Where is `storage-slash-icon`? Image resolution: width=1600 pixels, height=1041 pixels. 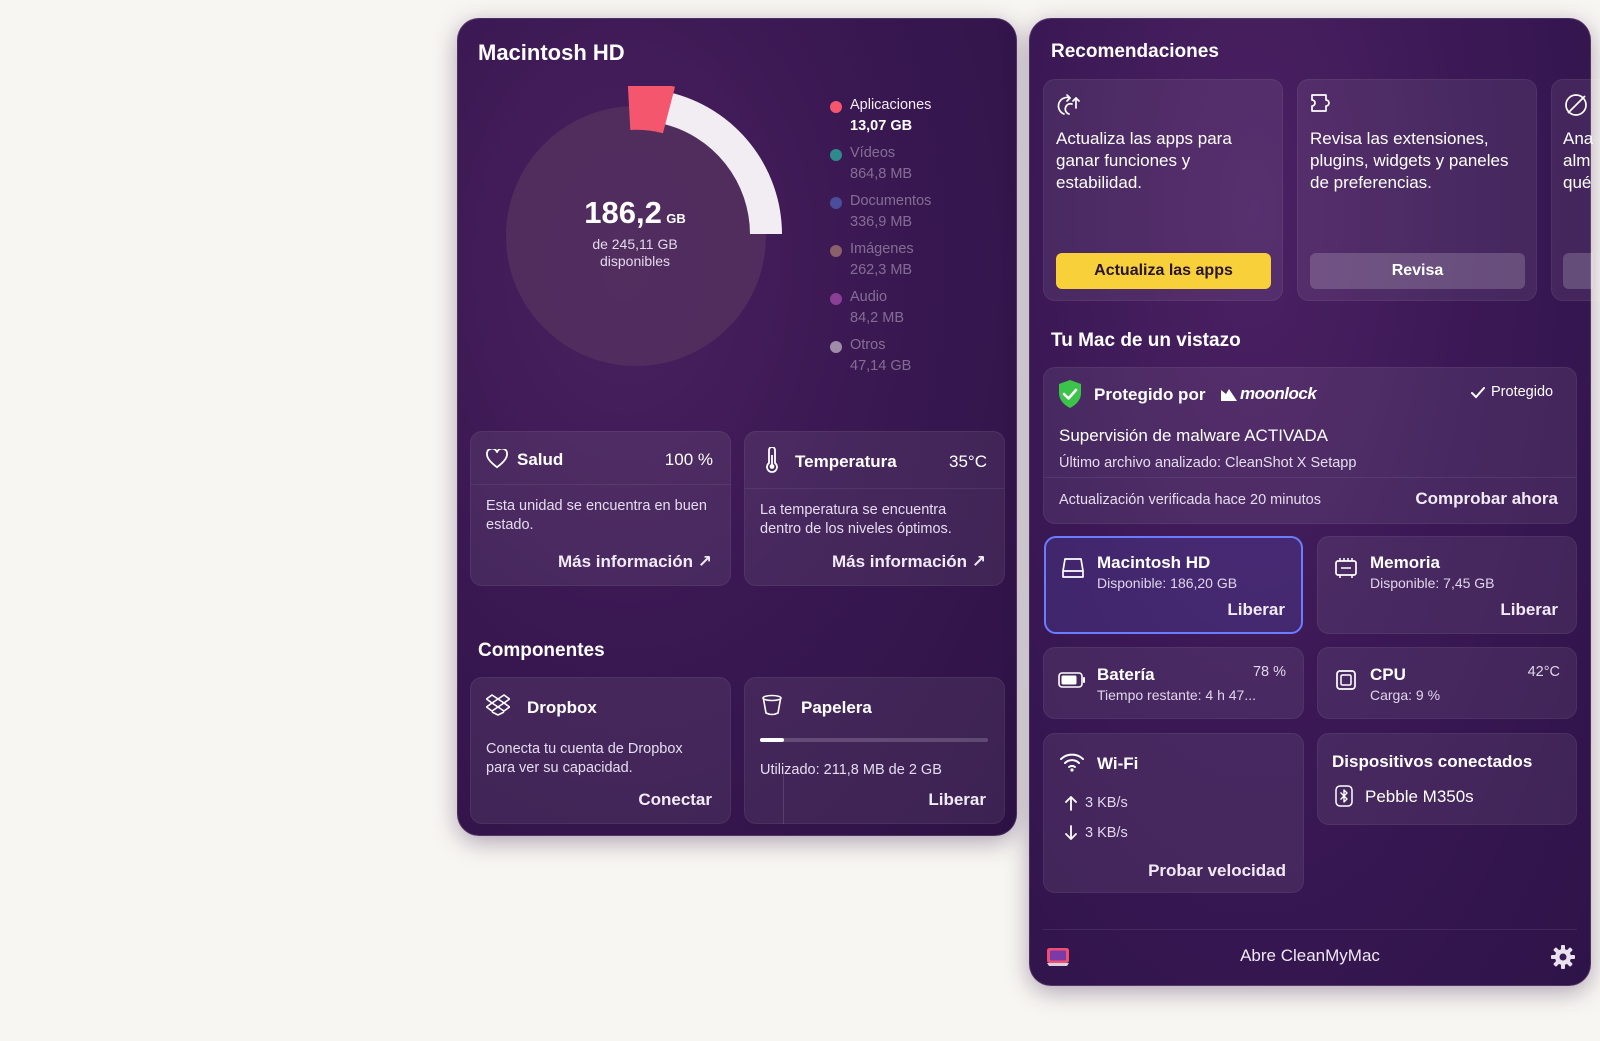 storage-slash-icon is located at coordinates (1576, 105).